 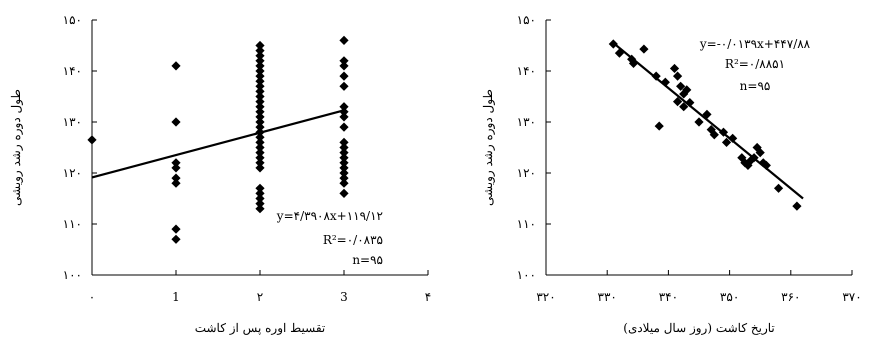 I want to click on x-tick-label: ۳۷۰, so click(x=851, y=297).